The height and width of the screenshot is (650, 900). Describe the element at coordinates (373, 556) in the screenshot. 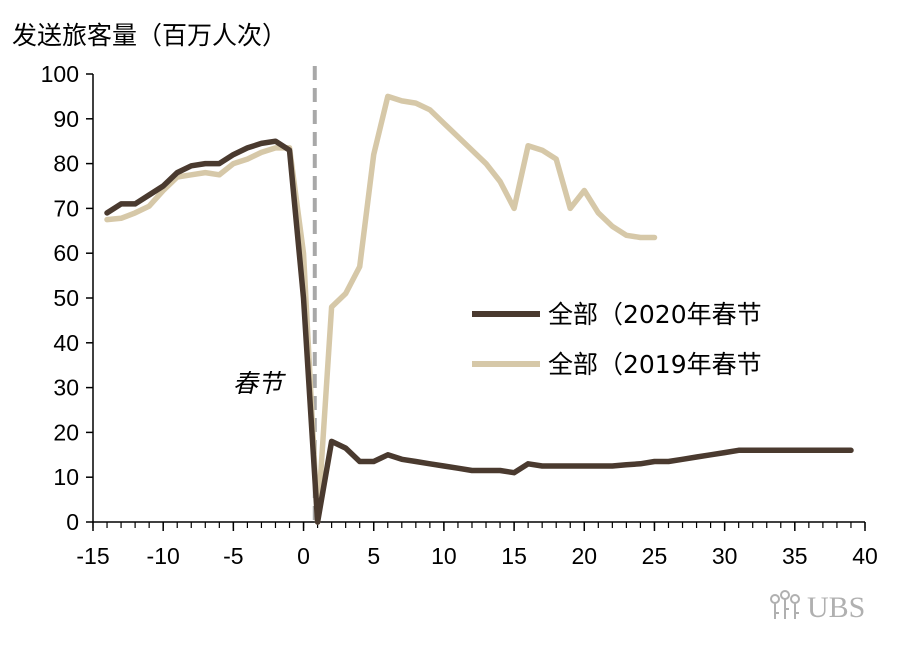

I see `x-tick-label: 5` at that location.